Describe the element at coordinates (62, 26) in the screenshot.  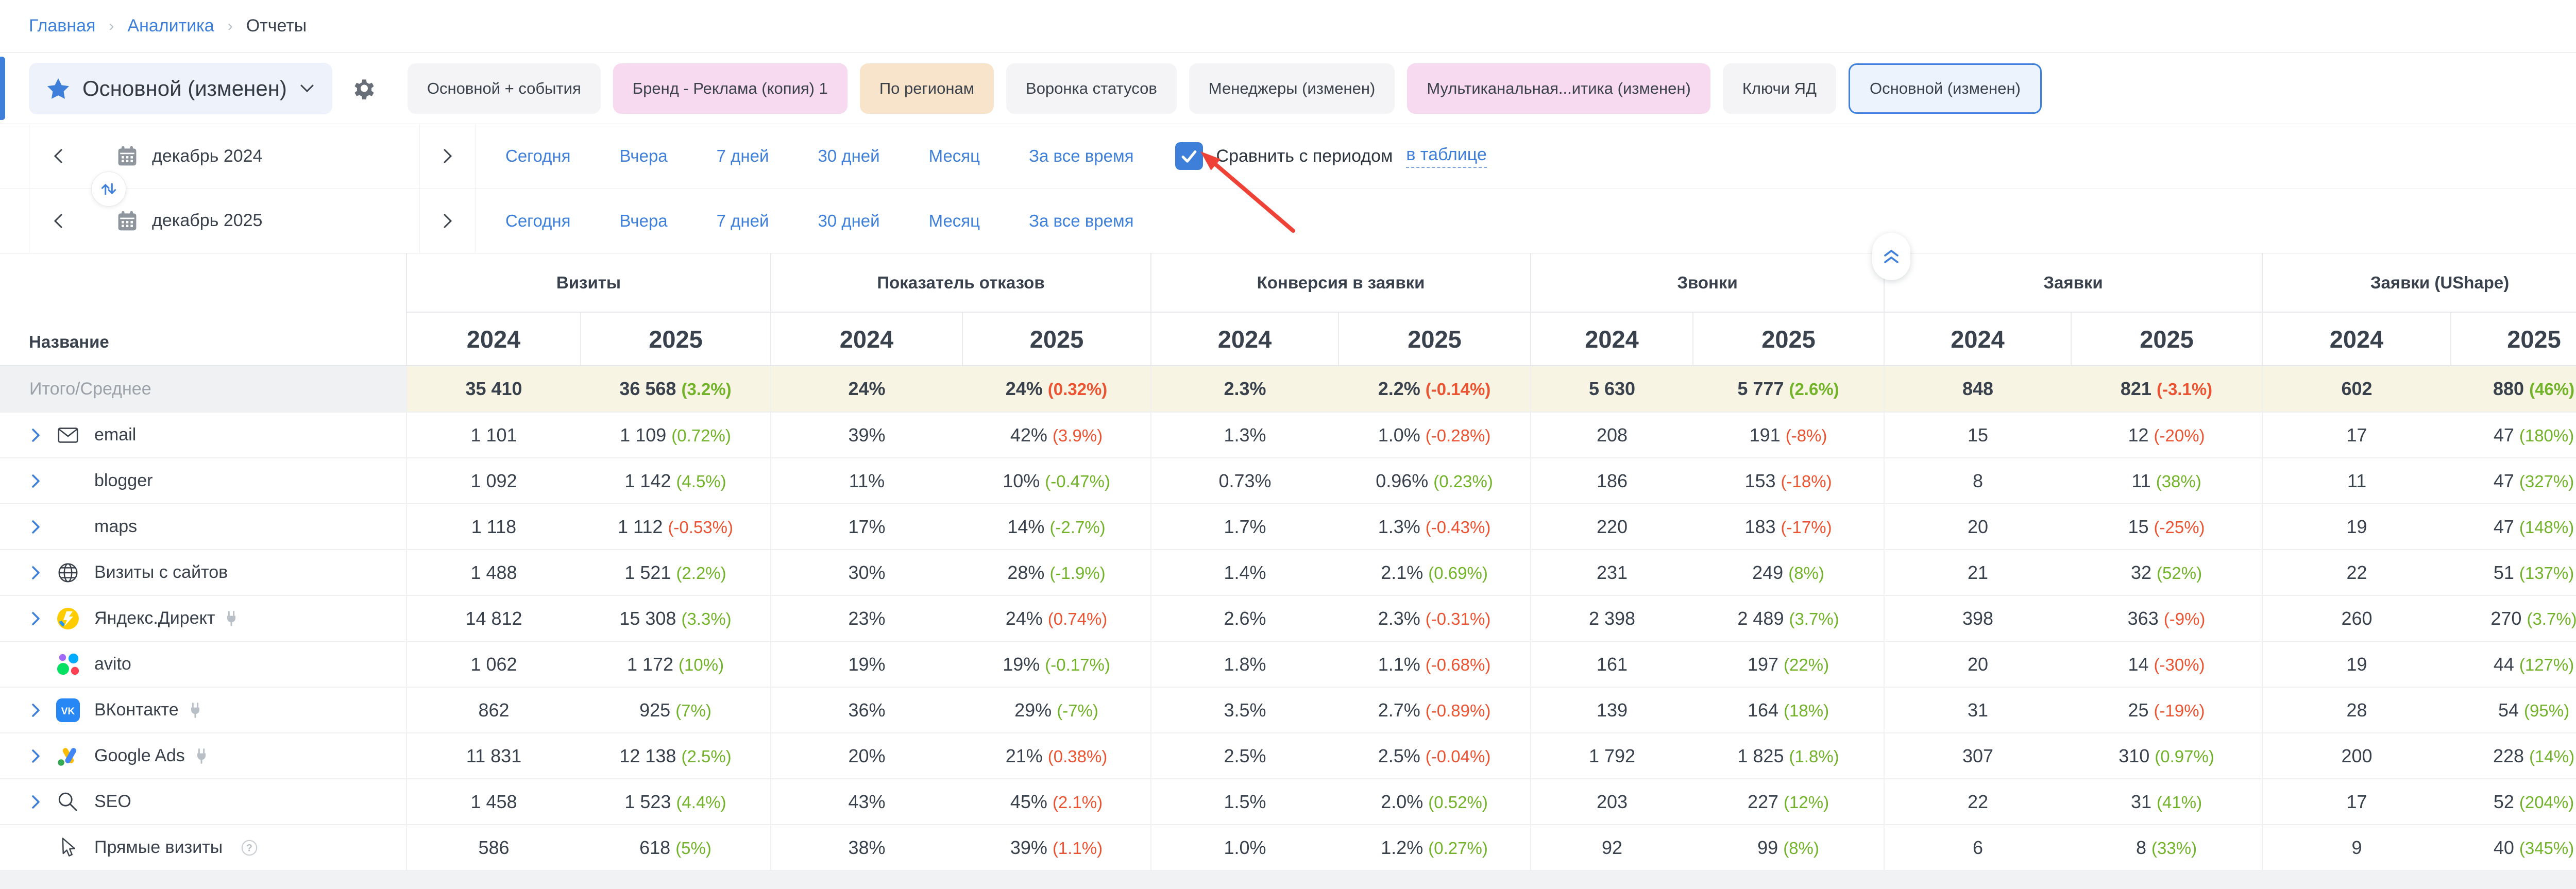
I see `breadcrumb-link-home: Главная` at that location.